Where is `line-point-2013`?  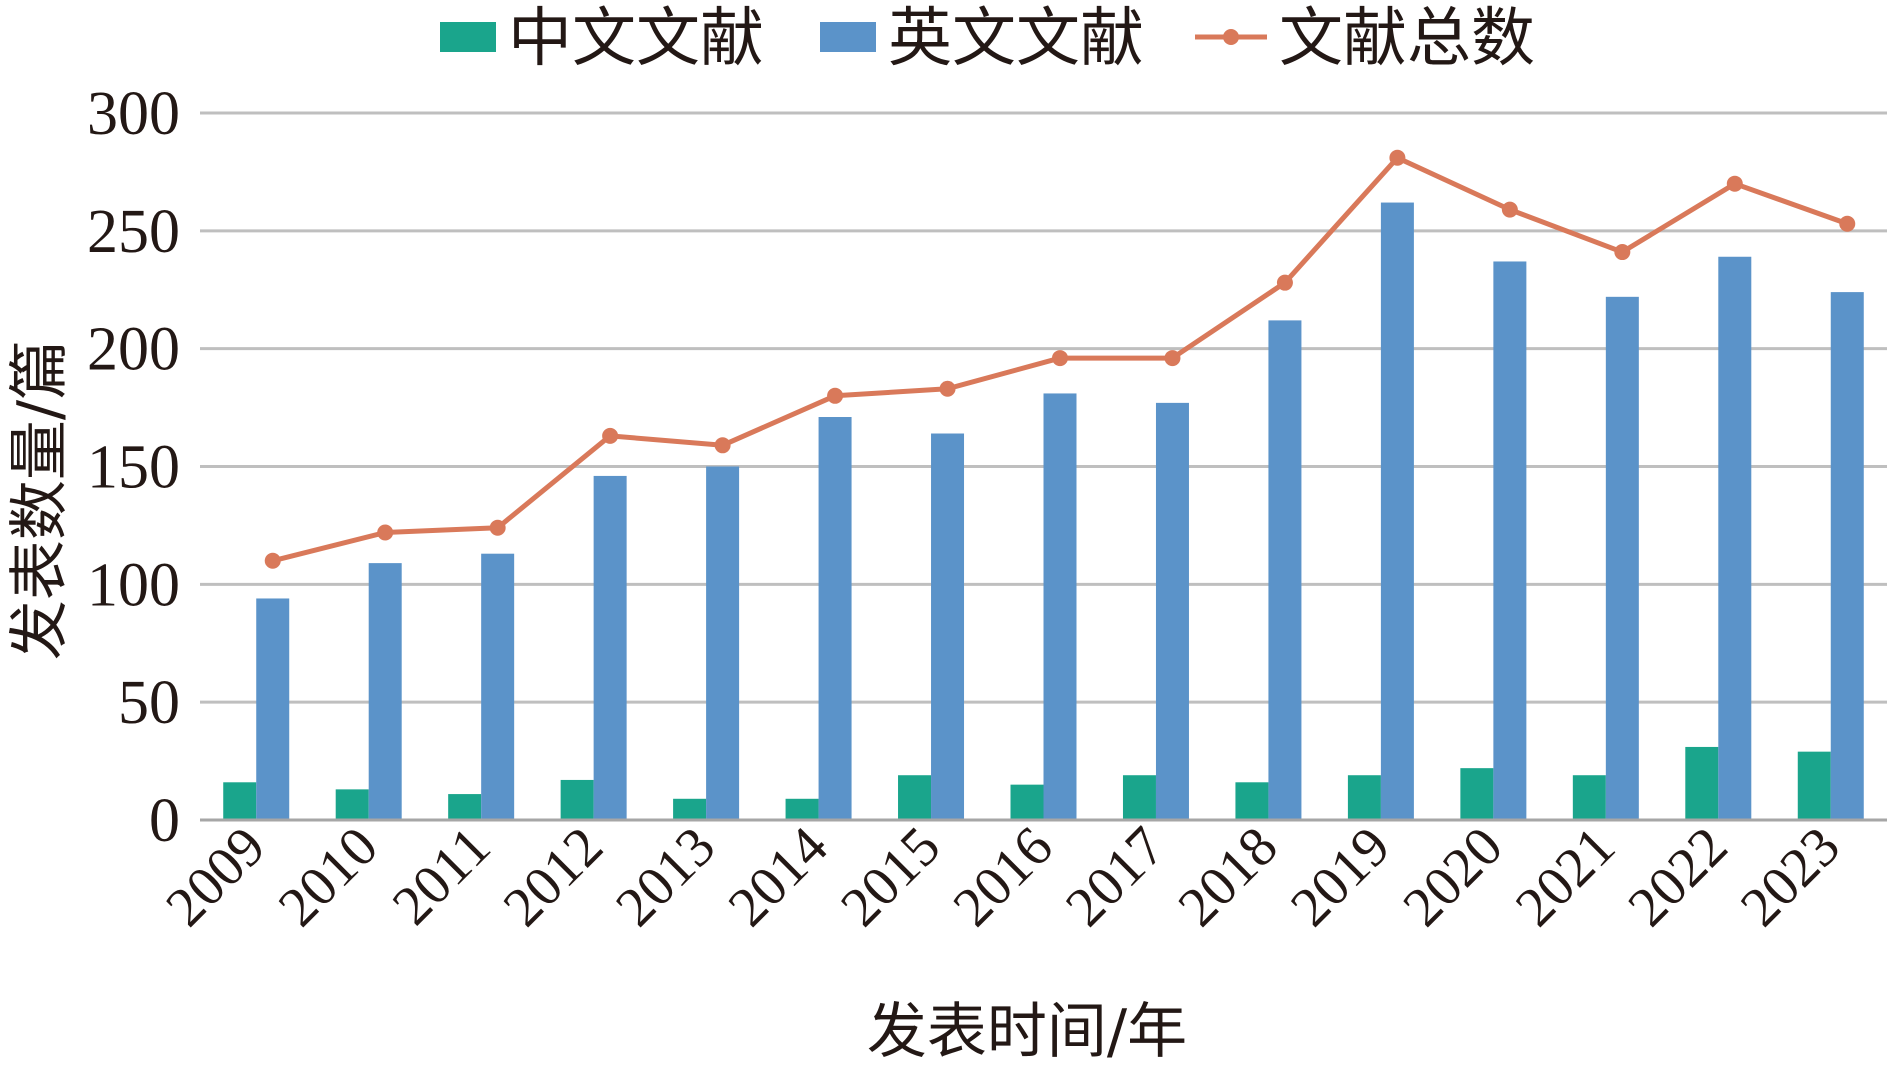
line-point-2013 is located at coordinates (722, 445).